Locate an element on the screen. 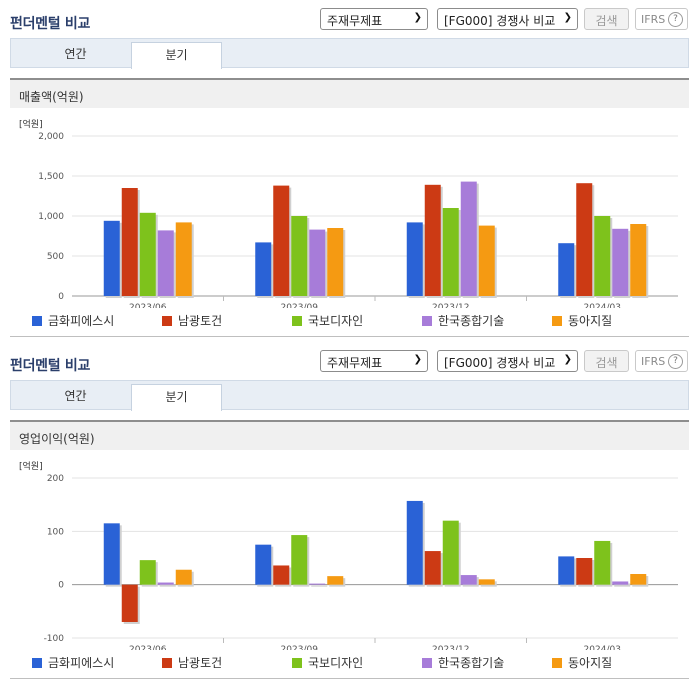 The image size is (696, 684). legend-label: 금화피에스시 is located at coordinates (81, 663).